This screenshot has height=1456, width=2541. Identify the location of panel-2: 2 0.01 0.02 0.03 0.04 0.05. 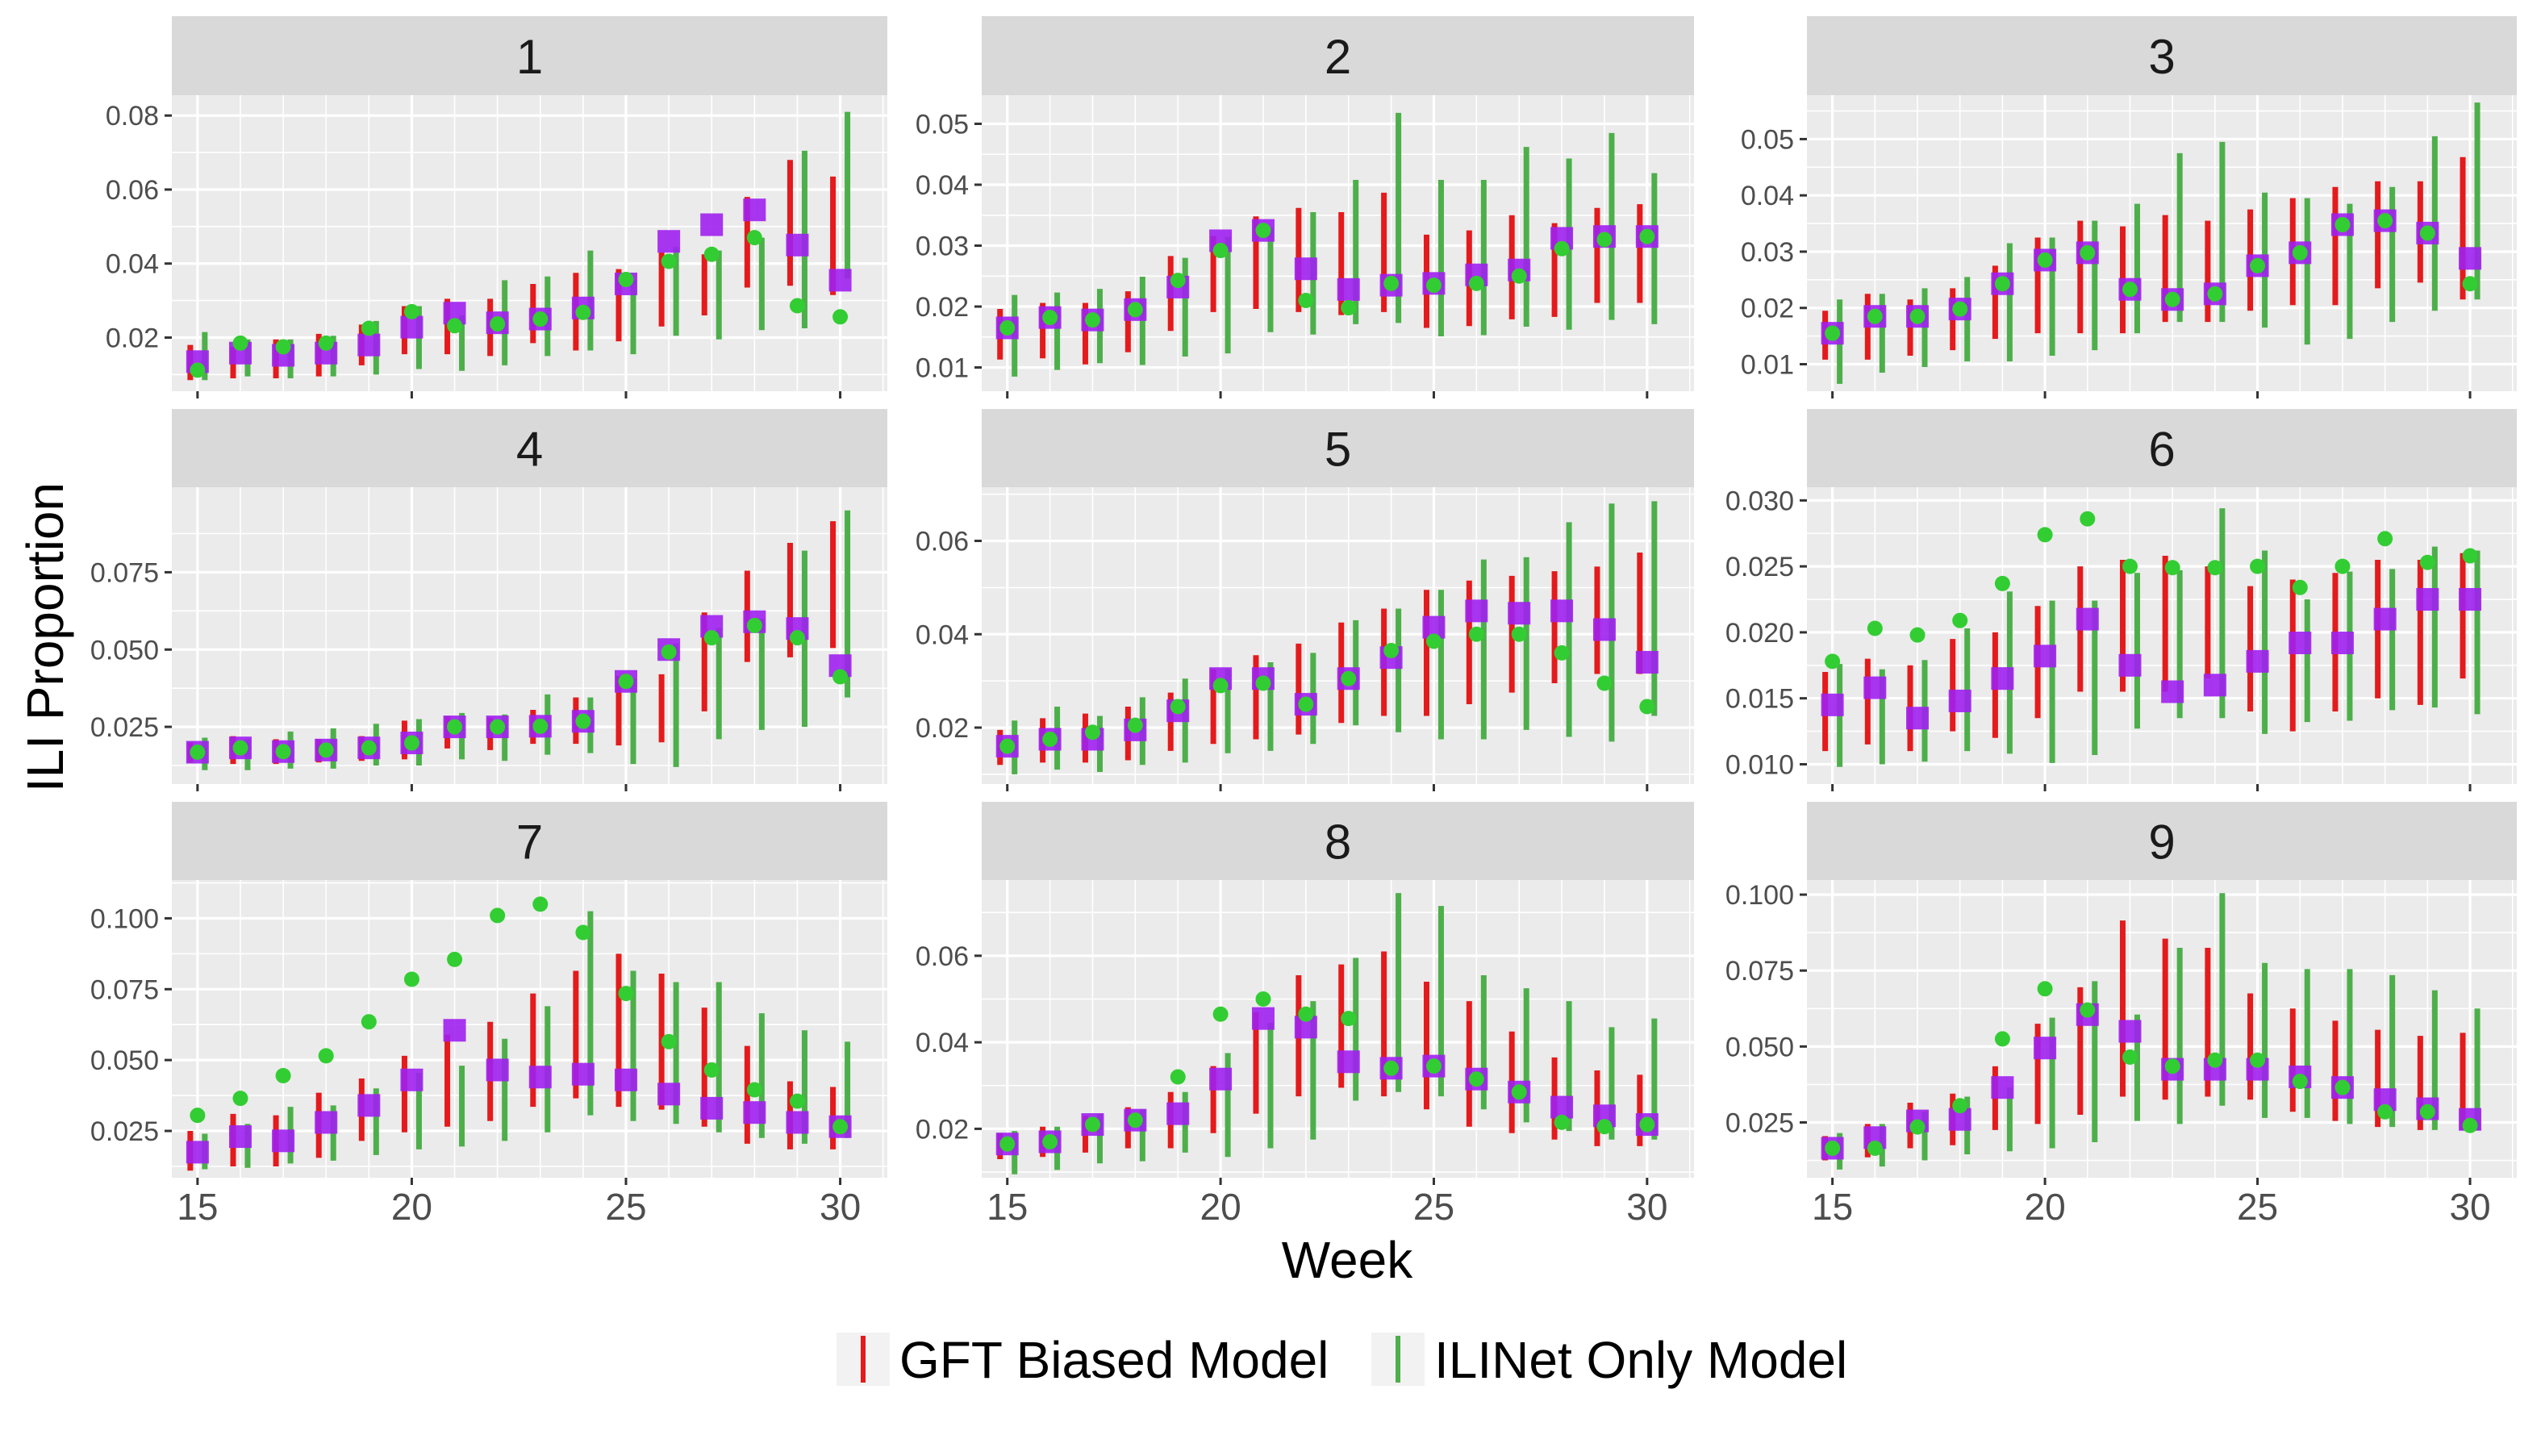
(1305, 207).